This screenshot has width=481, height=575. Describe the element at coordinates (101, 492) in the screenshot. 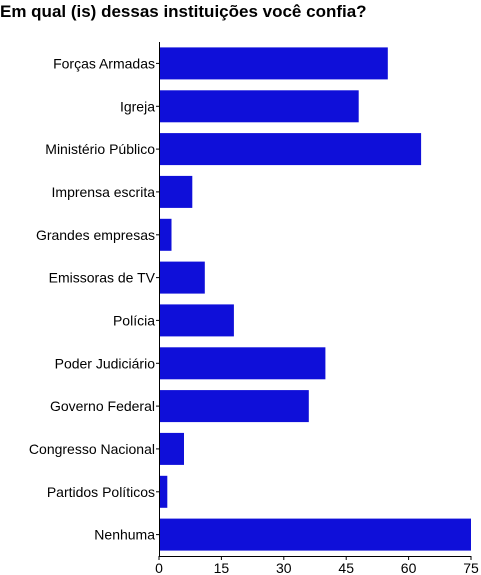

I see `category-label: Partidos Políticos` at that location.